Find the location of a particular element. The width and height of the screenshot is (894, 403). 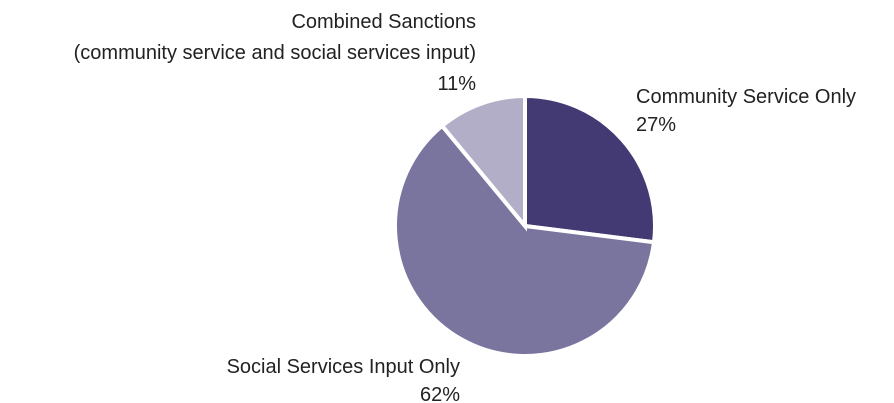

slice-percent-label: 27% is located at coordinates (656, 125).